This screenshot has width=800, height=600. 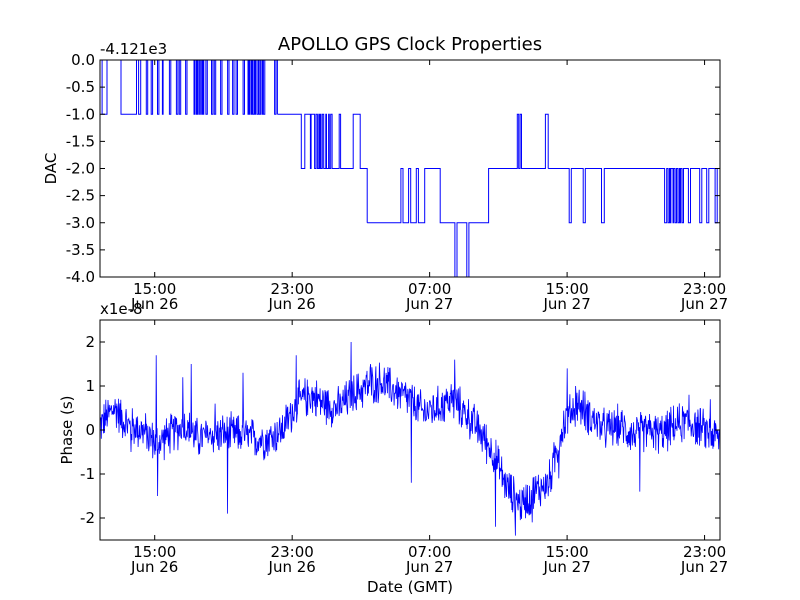 I want to click on y-tick-label: 0, so click(x=90, y=430).